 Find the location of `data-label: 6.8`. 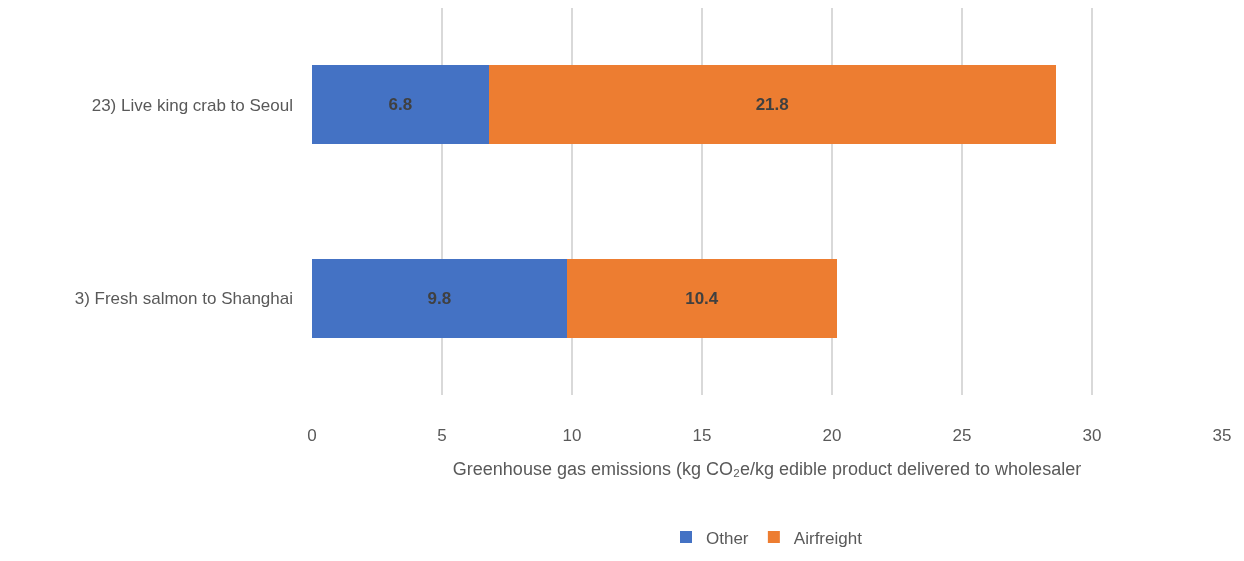

data-label: 6.8 is located at coordinates (400, 105).